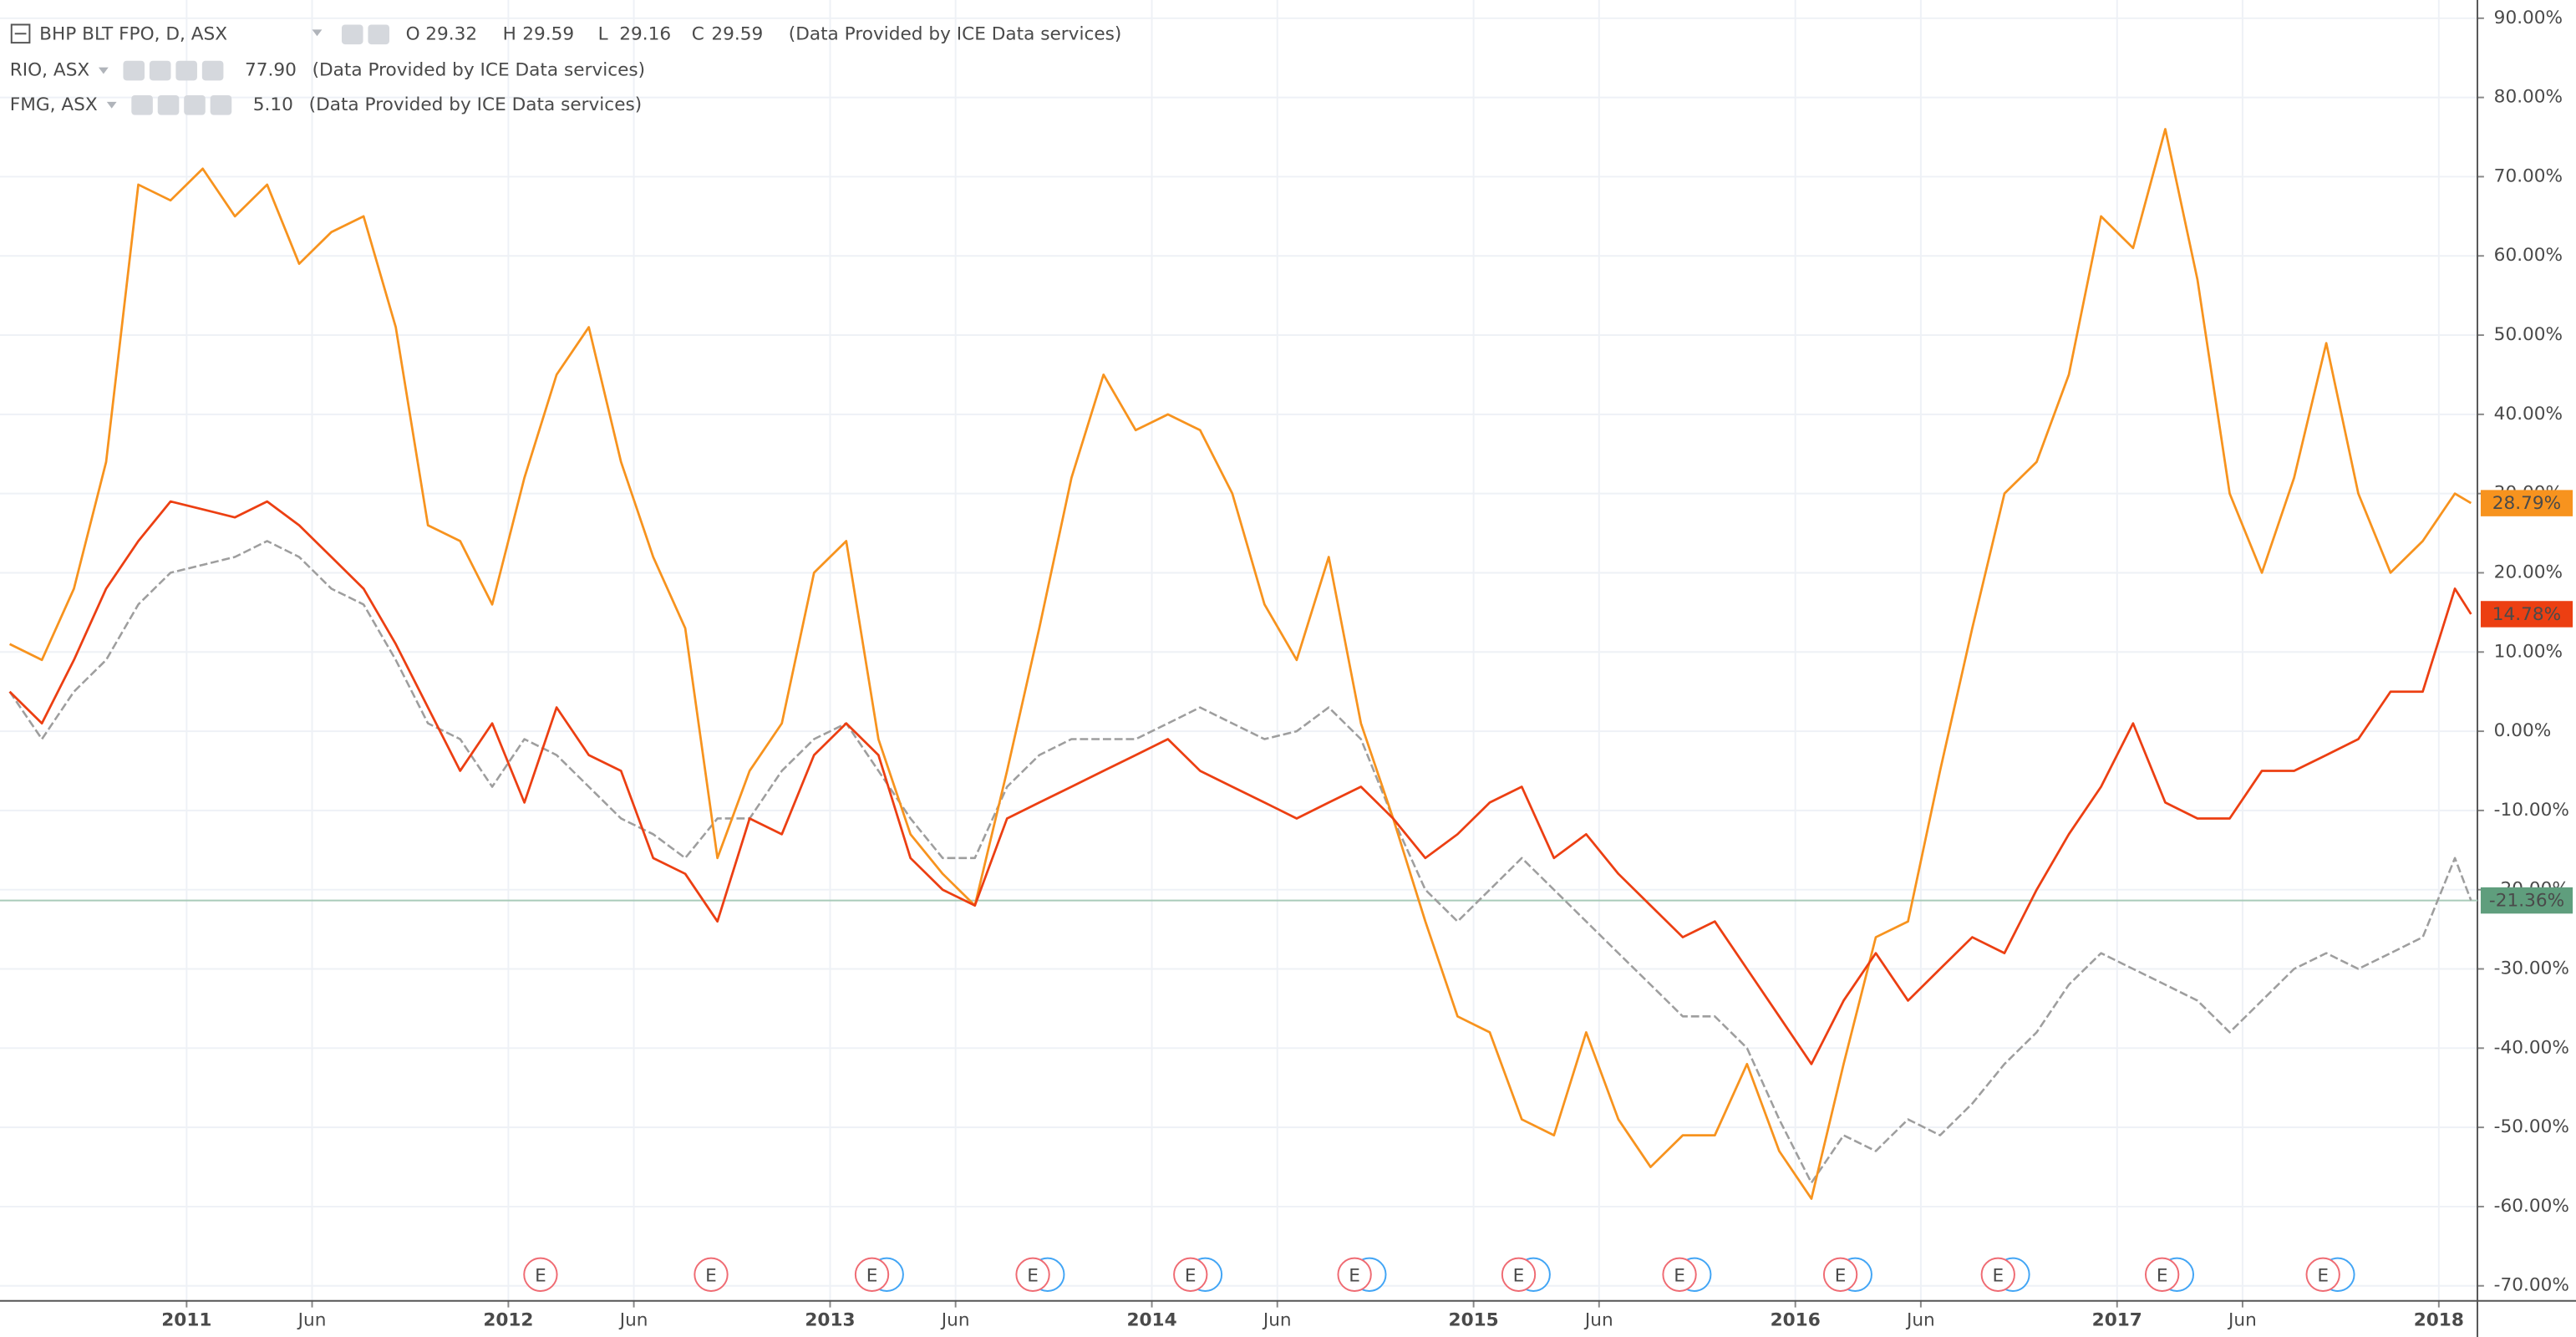 The height and width of the screenshot is (1337, 2576). Describe the element at coordinates (2531, 1285) in the screenshot. I see `y-tick-label: -70.00%` at that location.